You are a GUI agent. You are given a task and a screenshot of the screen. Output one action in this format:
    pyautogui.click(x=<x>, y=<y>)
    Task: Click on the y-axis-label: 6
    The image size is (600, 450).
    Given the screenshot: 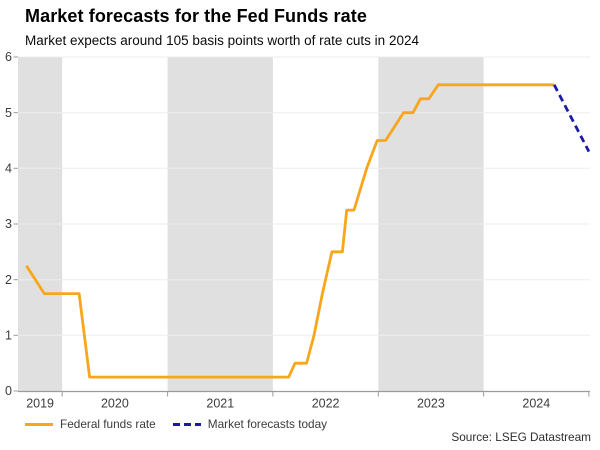 What is the action you would take?
    pyautogui.click(x=8, y=57)
    